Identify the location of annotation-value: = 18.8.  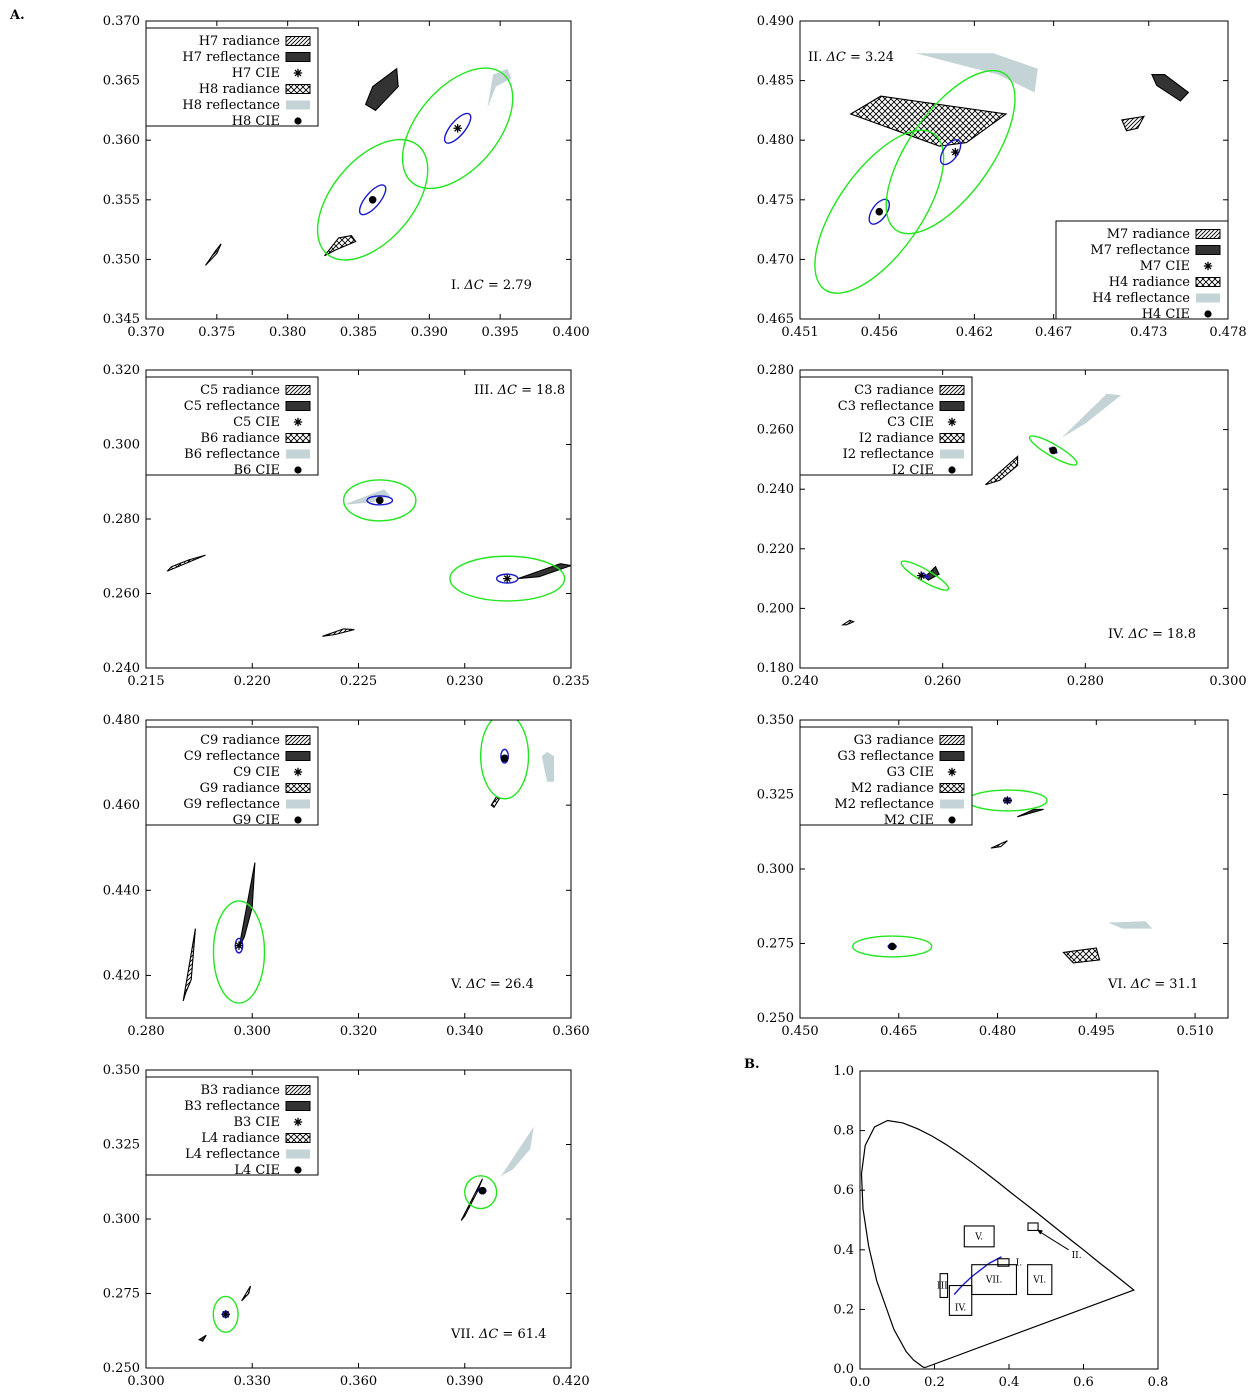
(1172, 634).